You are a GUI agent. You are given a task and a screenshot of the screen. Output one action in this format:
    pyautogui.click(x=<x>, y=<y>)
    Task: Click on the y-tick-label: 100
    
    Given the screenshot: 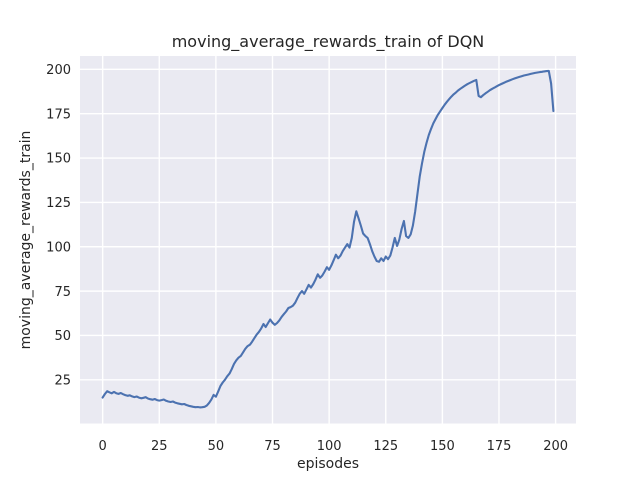 What is the action you would take?
    pyautogui.click(x=58, y=247)
    